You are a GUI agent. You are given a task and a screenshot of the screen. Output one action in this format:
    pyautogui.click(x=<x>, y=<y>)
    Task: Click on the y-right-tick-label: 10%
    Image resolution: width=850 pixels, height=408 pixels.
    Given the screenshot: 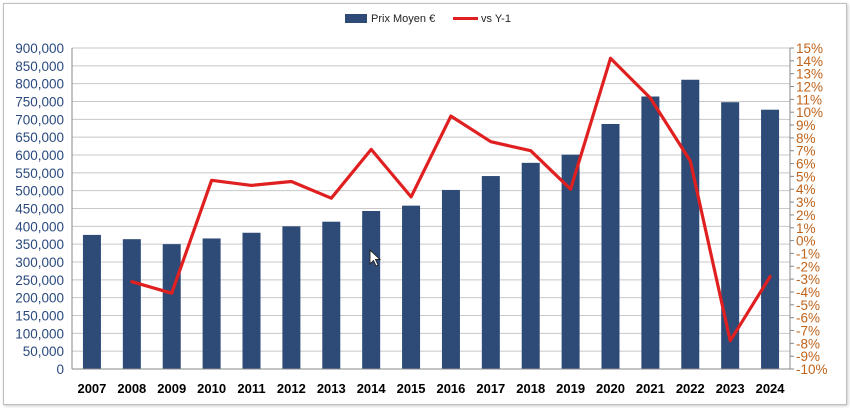 What is the action you would take?
    pyautogui.click(x=809, y=112)
    